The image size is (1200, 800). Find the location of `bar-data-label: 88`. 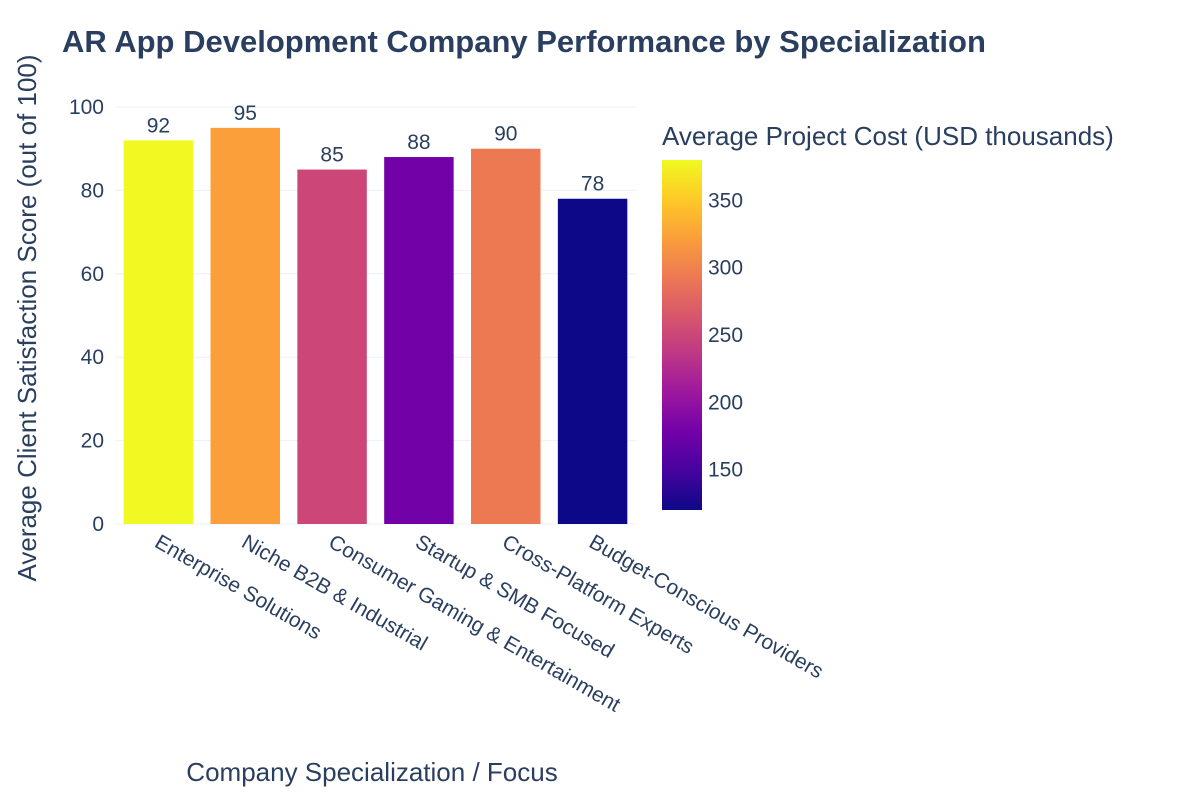

bar-data-label: 88 is located at coordinates (418, 142).